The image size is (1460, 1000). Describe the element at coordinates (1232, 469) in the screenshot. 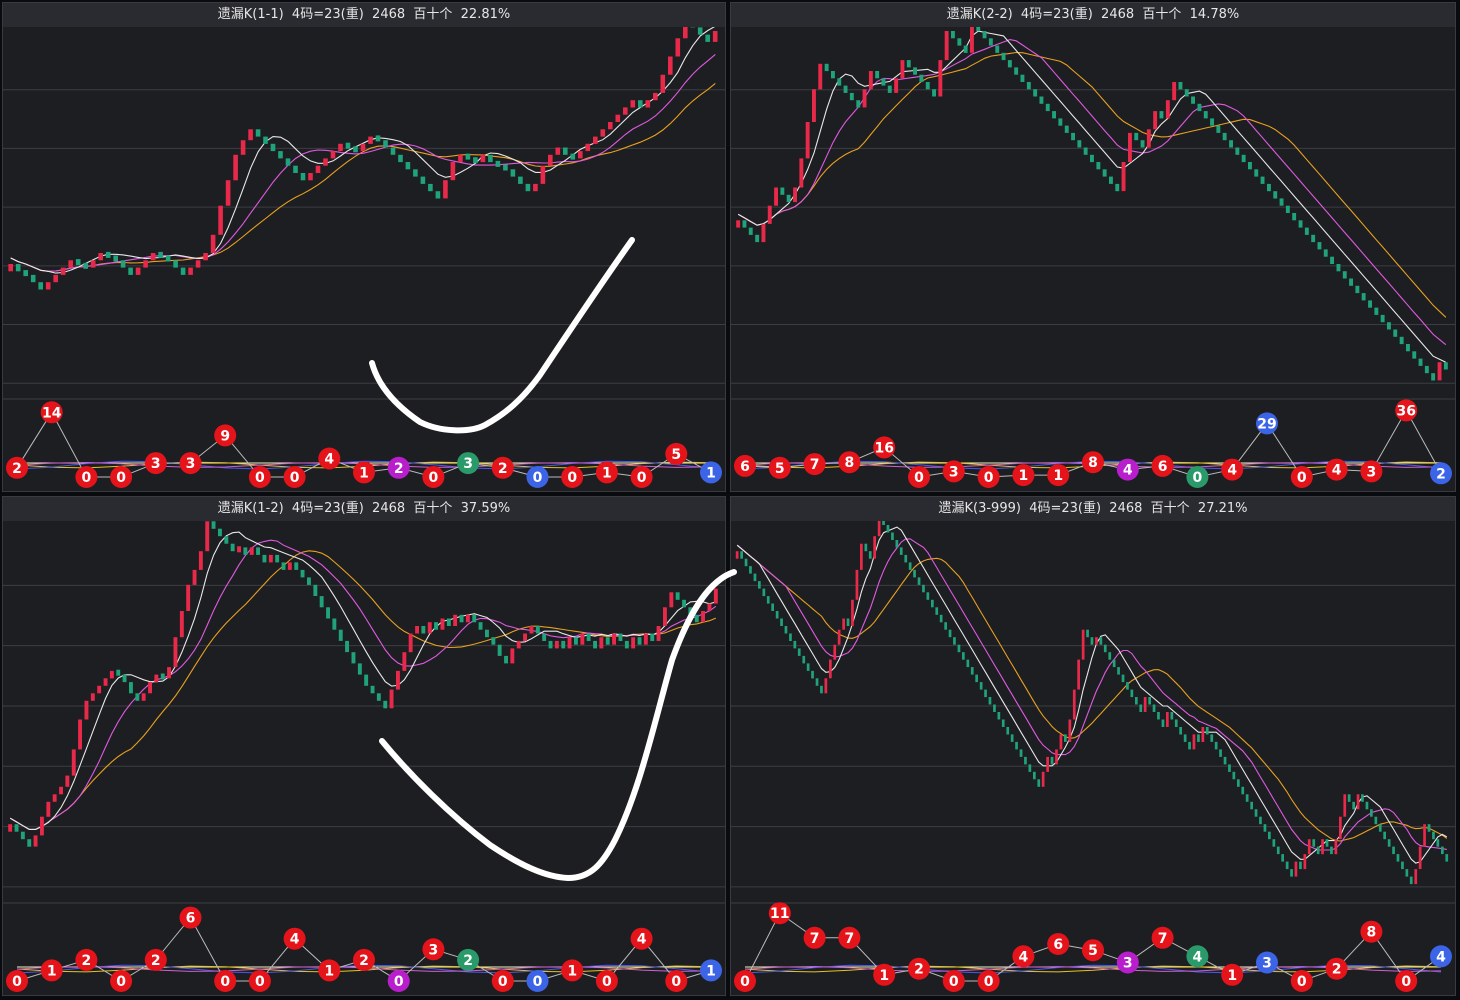

I see `omission-ball: 4` at that location.